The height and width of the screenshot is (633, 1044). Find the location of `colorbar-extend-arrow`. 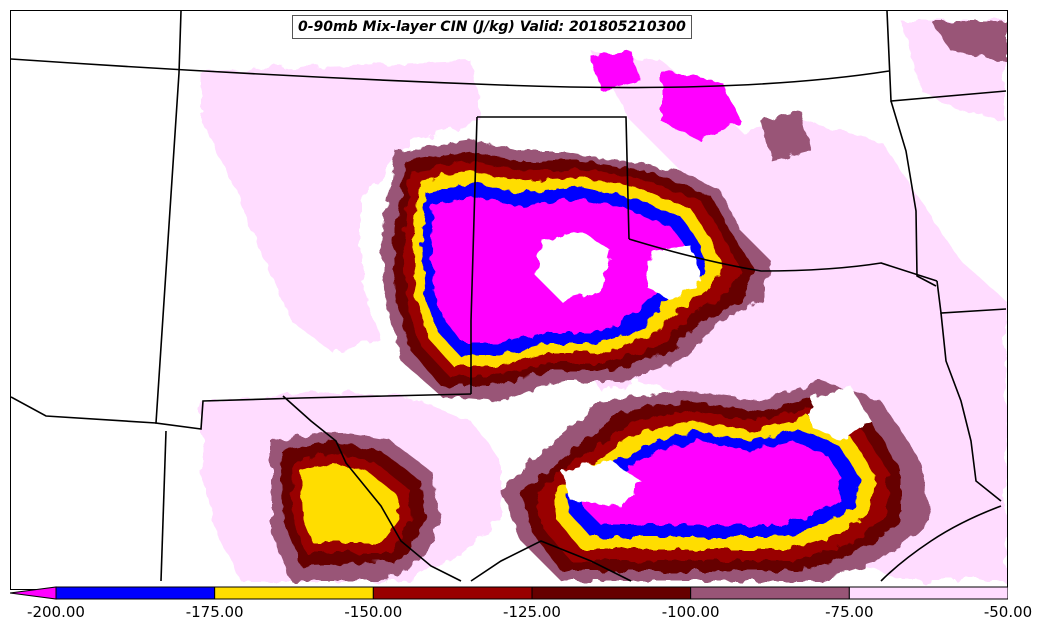

colorbar-extend-arrow is located at coordinates (33, 593).